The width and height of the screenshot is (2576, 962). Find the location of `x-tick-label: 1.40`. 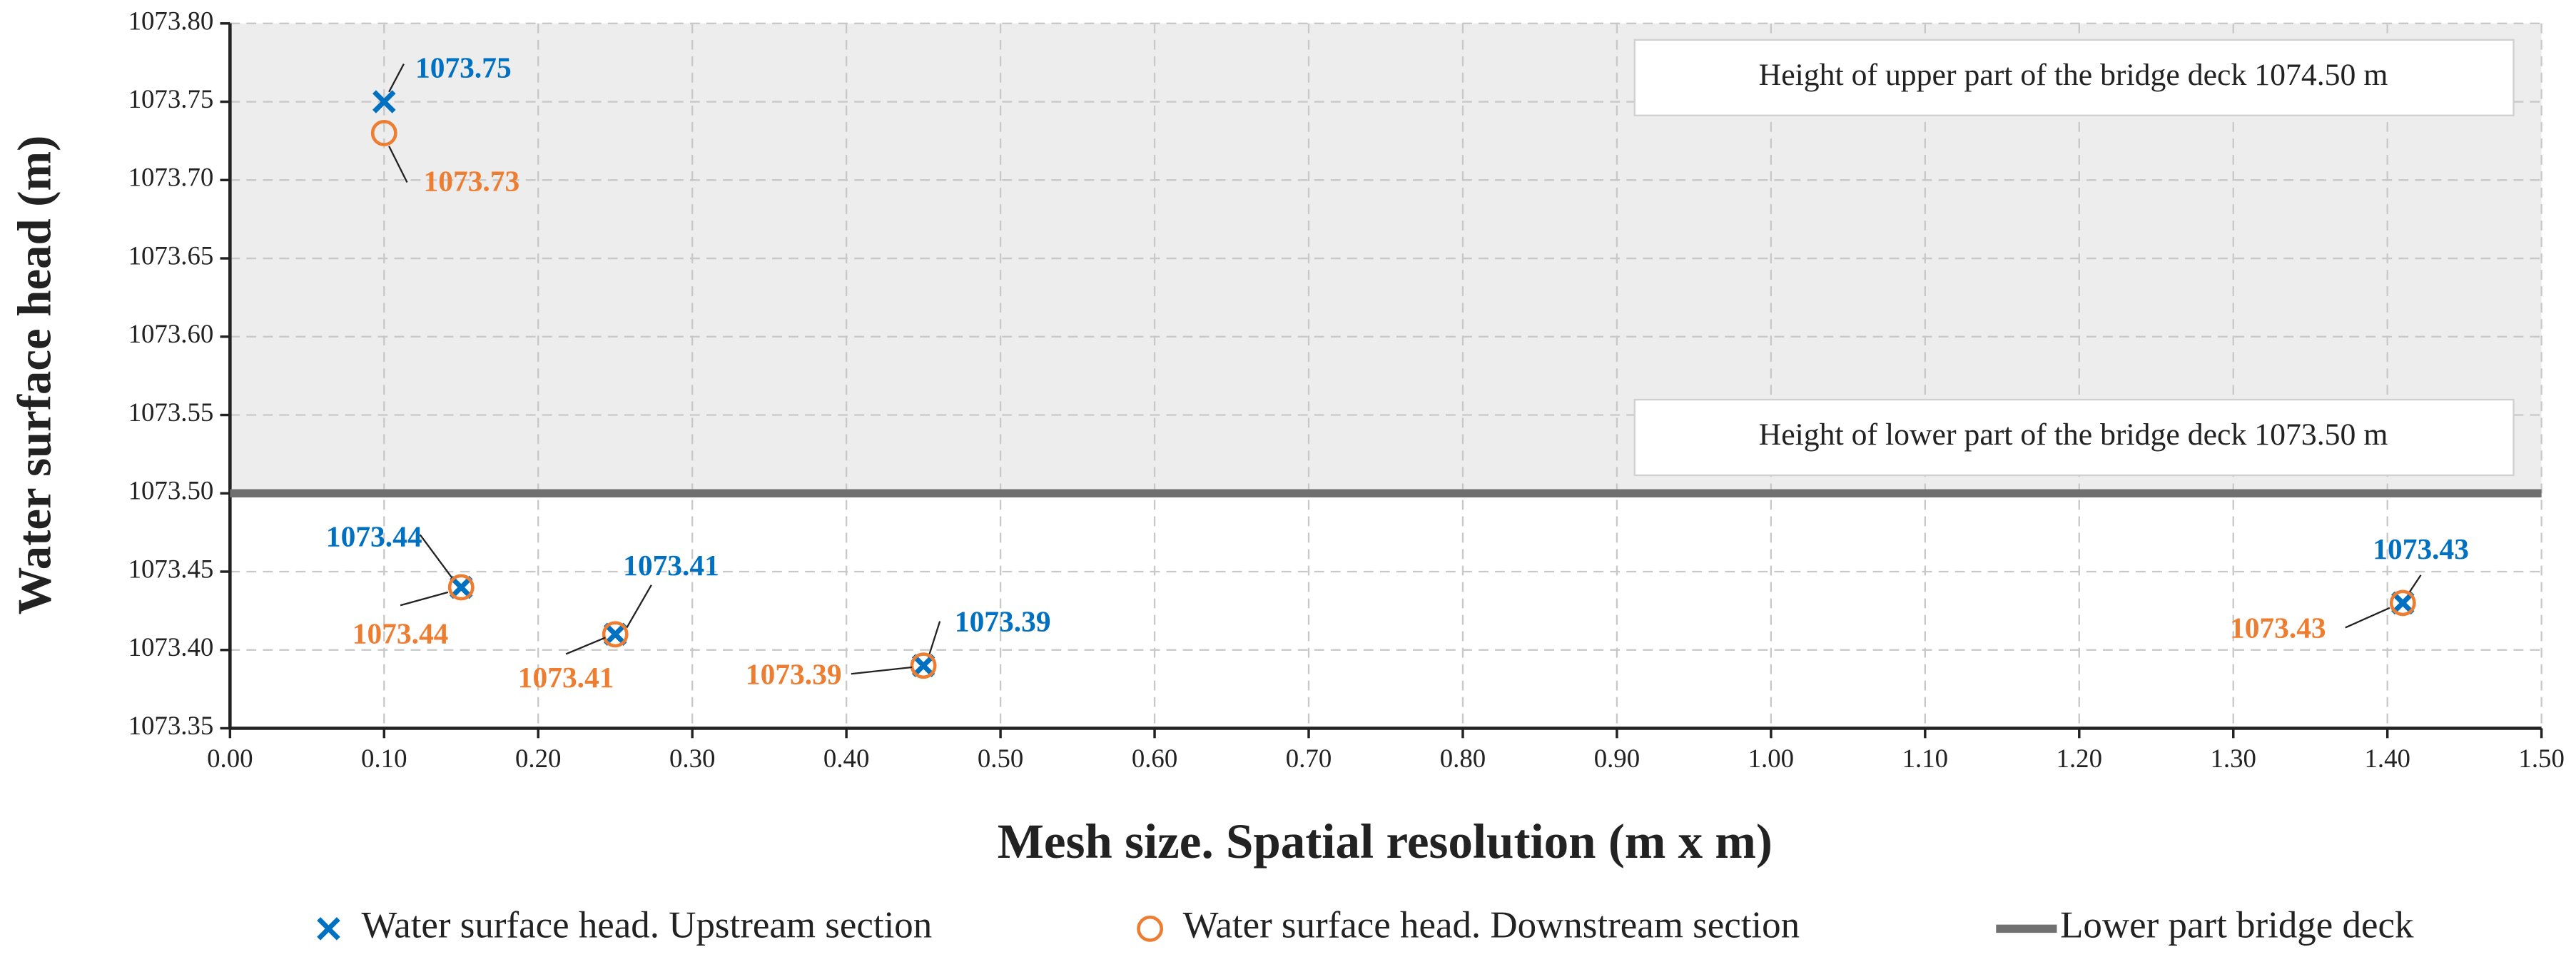

x-tick-label: 1.40 is located at coordinates (2387, 758).